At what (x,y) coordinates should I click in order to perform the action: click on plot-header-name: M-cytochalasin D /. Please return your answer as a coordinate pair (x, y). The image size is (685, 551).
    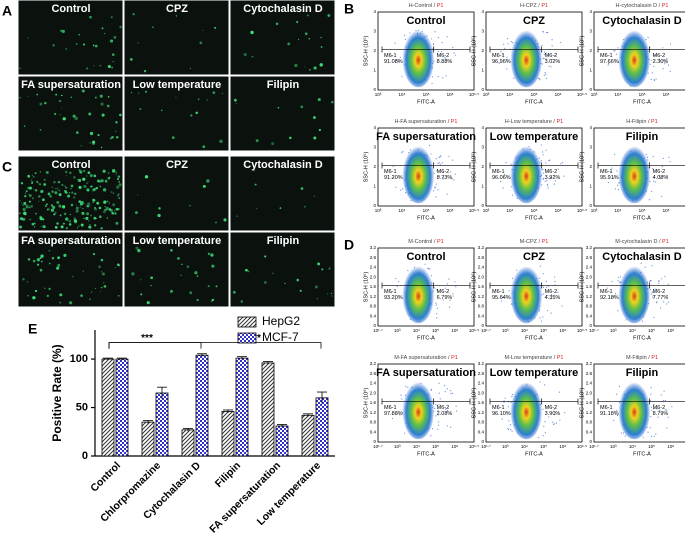
    Looking at the image, I should click on (638, 242).